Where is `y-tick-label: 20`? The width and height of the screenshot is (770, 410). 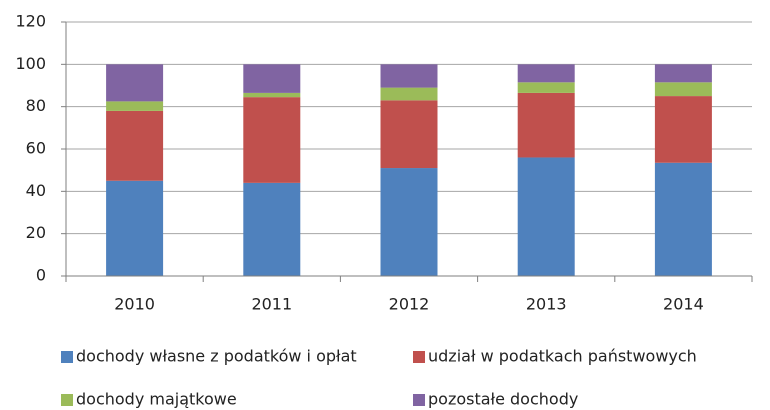
y-tick-label: 20 is located at coordinates (36, 232).